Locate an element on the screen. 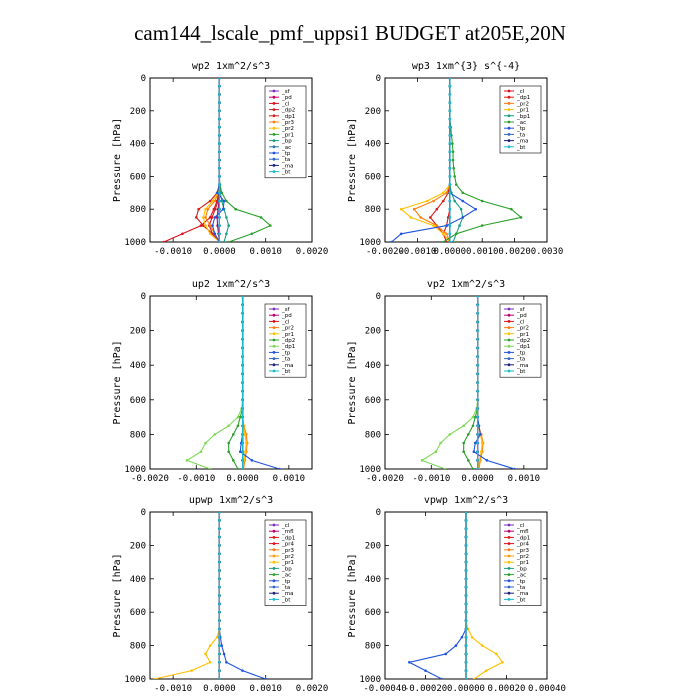  y-tick-label: 1000 is located at coordinates (370, 680).